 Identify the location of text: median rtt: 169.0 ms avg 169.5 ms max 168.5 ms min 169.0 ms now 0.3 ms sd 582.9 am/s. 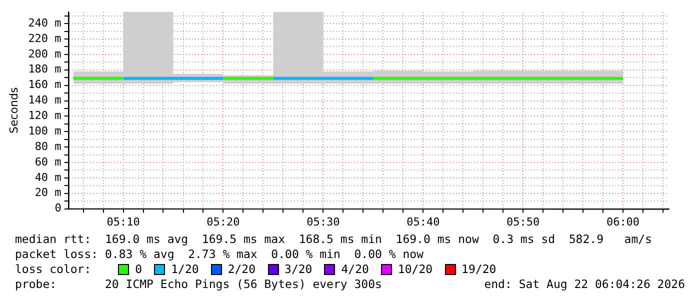
(334, 239).